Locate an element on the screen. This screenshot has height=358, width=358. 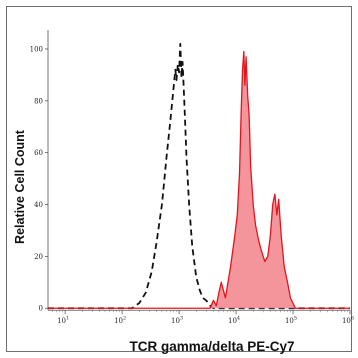
x-tick-label: 10³ is located at coordinates (177, 321).